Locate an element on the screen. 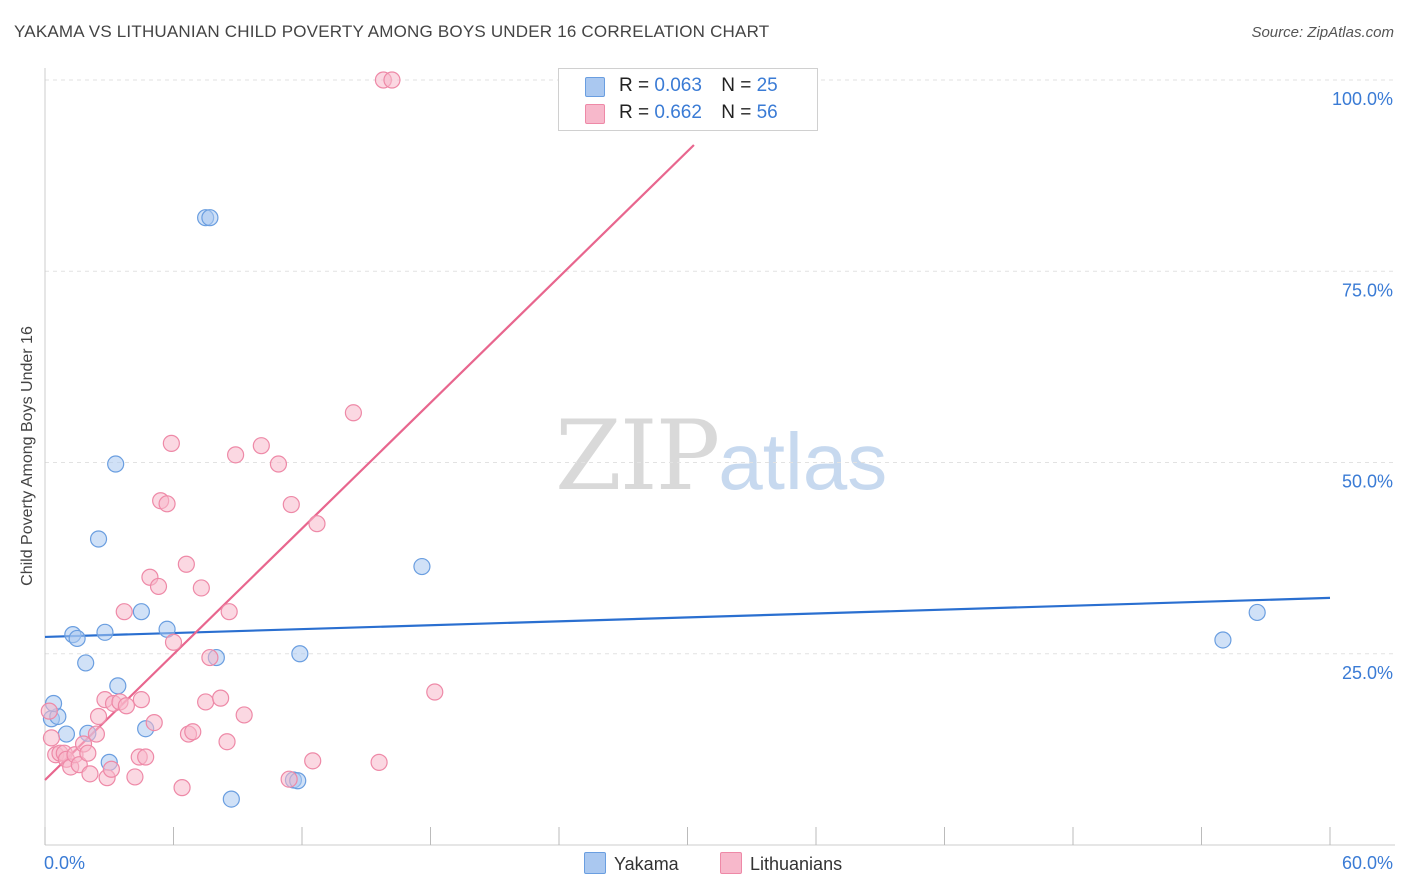 This screenshot has width=1406, height=892. legend-row-lithuanians: R = 0.662 N = 56 is located at coordinates (681, 113).